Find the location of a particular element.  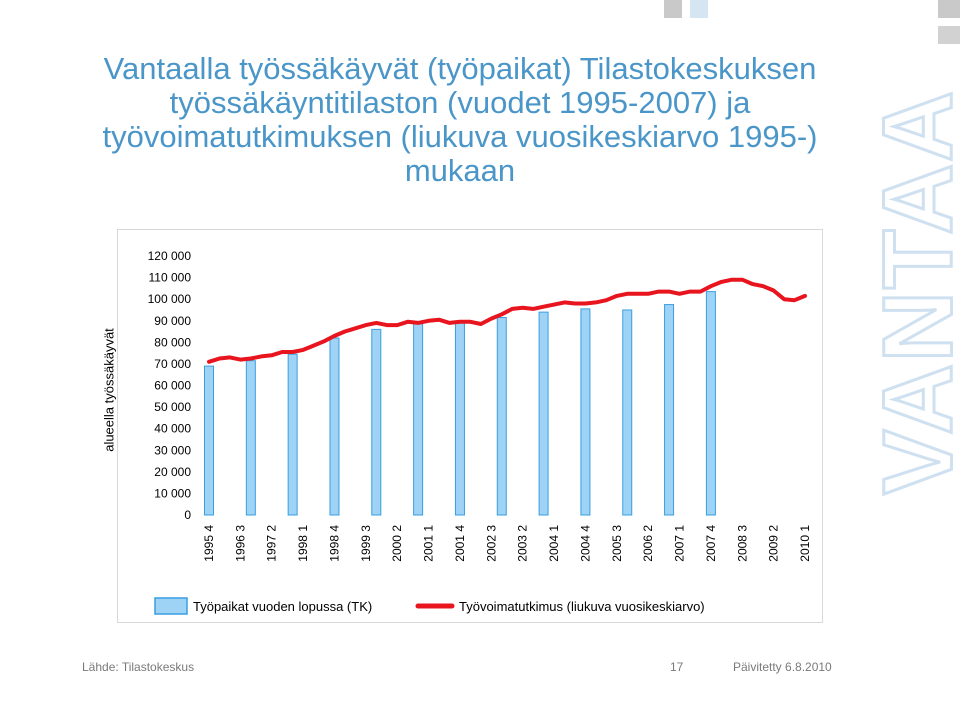

y-tick-label: 110 000 is located at coordinates (170, 278).